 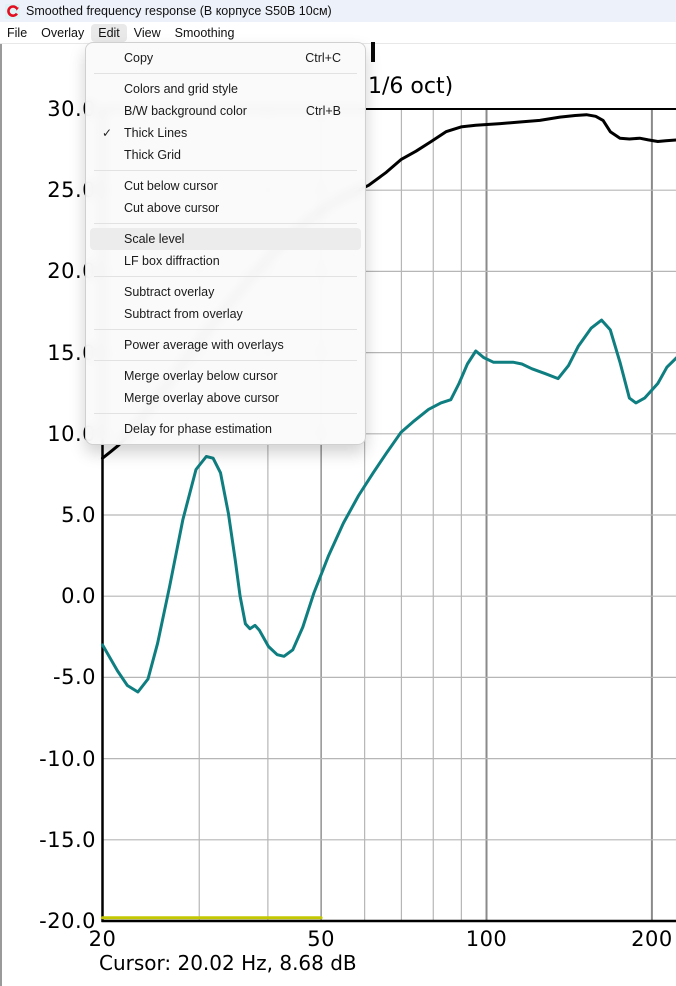 What do you see at coordinates (156, 133) in the screenshot?
I see `menu-item-label: Thick Lines` at bounding box center [156, 133].